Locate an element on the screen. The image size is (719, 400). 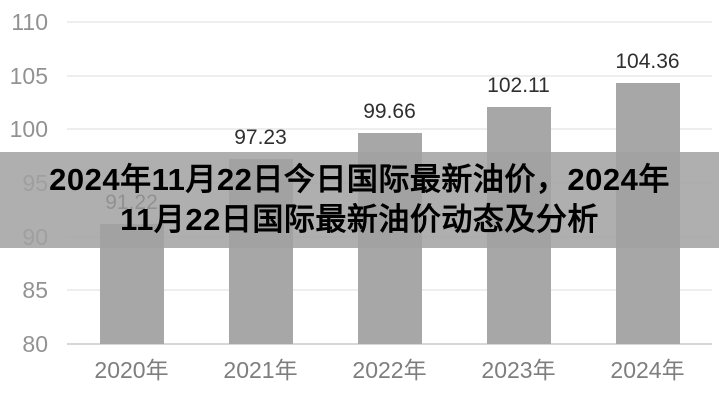
y-tick-label: 110 is located at coordinates (29, 22).